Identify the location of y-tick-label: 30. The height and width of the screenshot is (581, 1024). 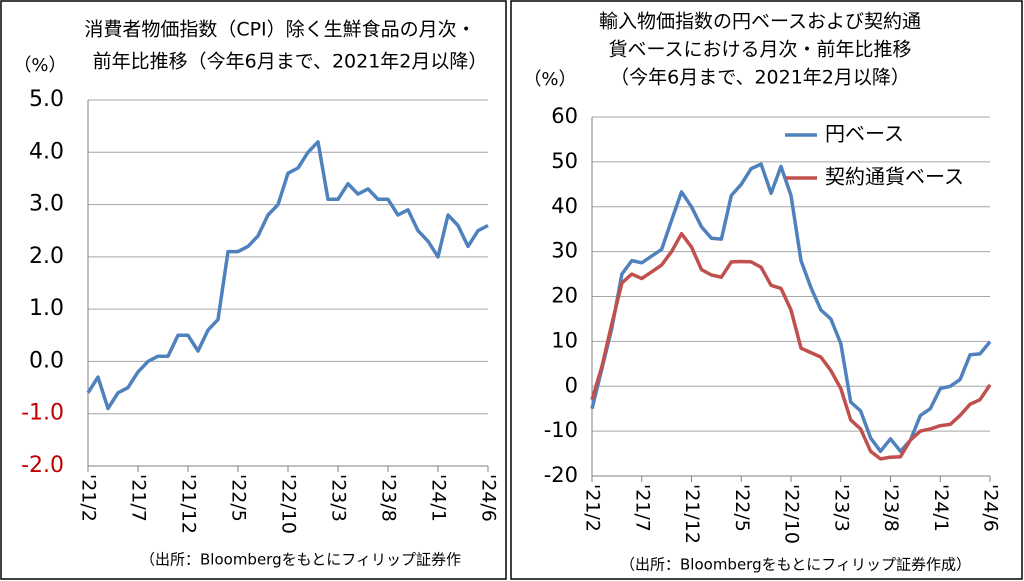
(564, 251).